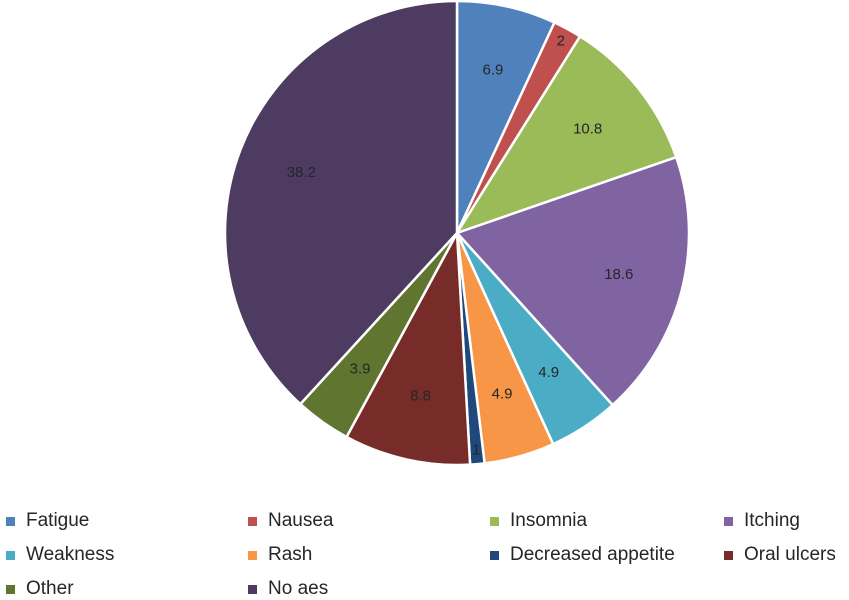  What do you see at coordinates (360, 369) in the screenshot?
I see `data-label-other: 3.9` at bounding box center [360, 369].